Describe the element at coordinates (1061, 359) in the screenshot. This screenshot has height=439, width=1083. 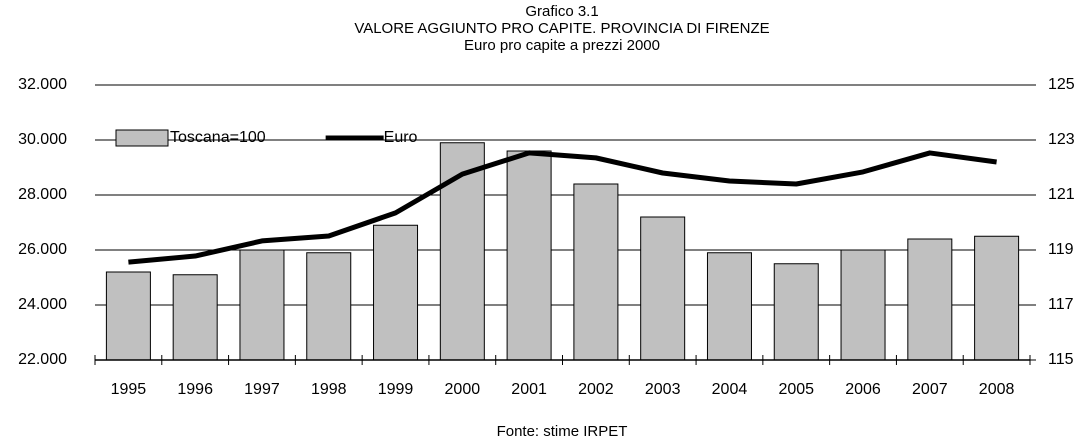
I see `y2-tick-label: 115` at that location.